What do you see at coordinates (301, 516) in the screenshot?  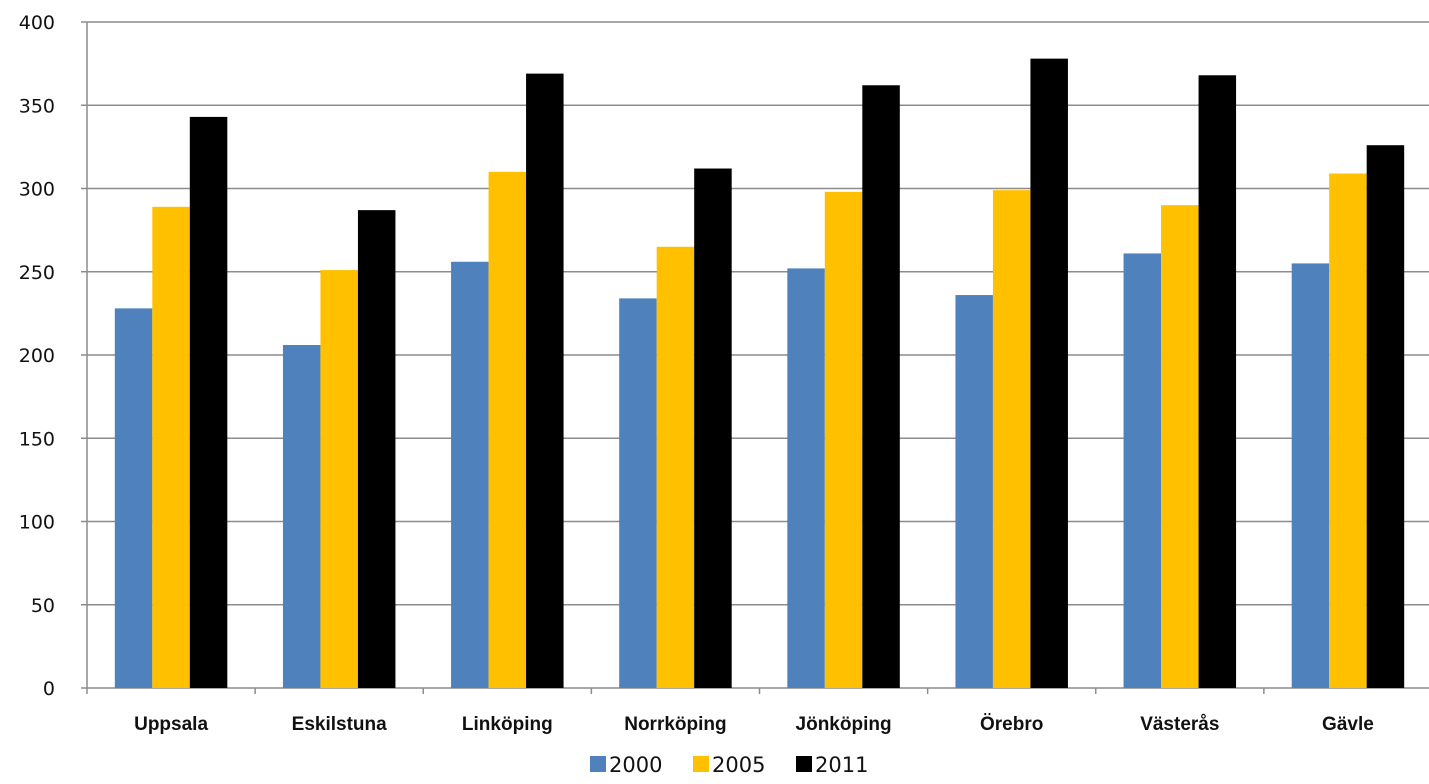 I see `bar-2000-eskilstuna` at bounding box center [301, 516].